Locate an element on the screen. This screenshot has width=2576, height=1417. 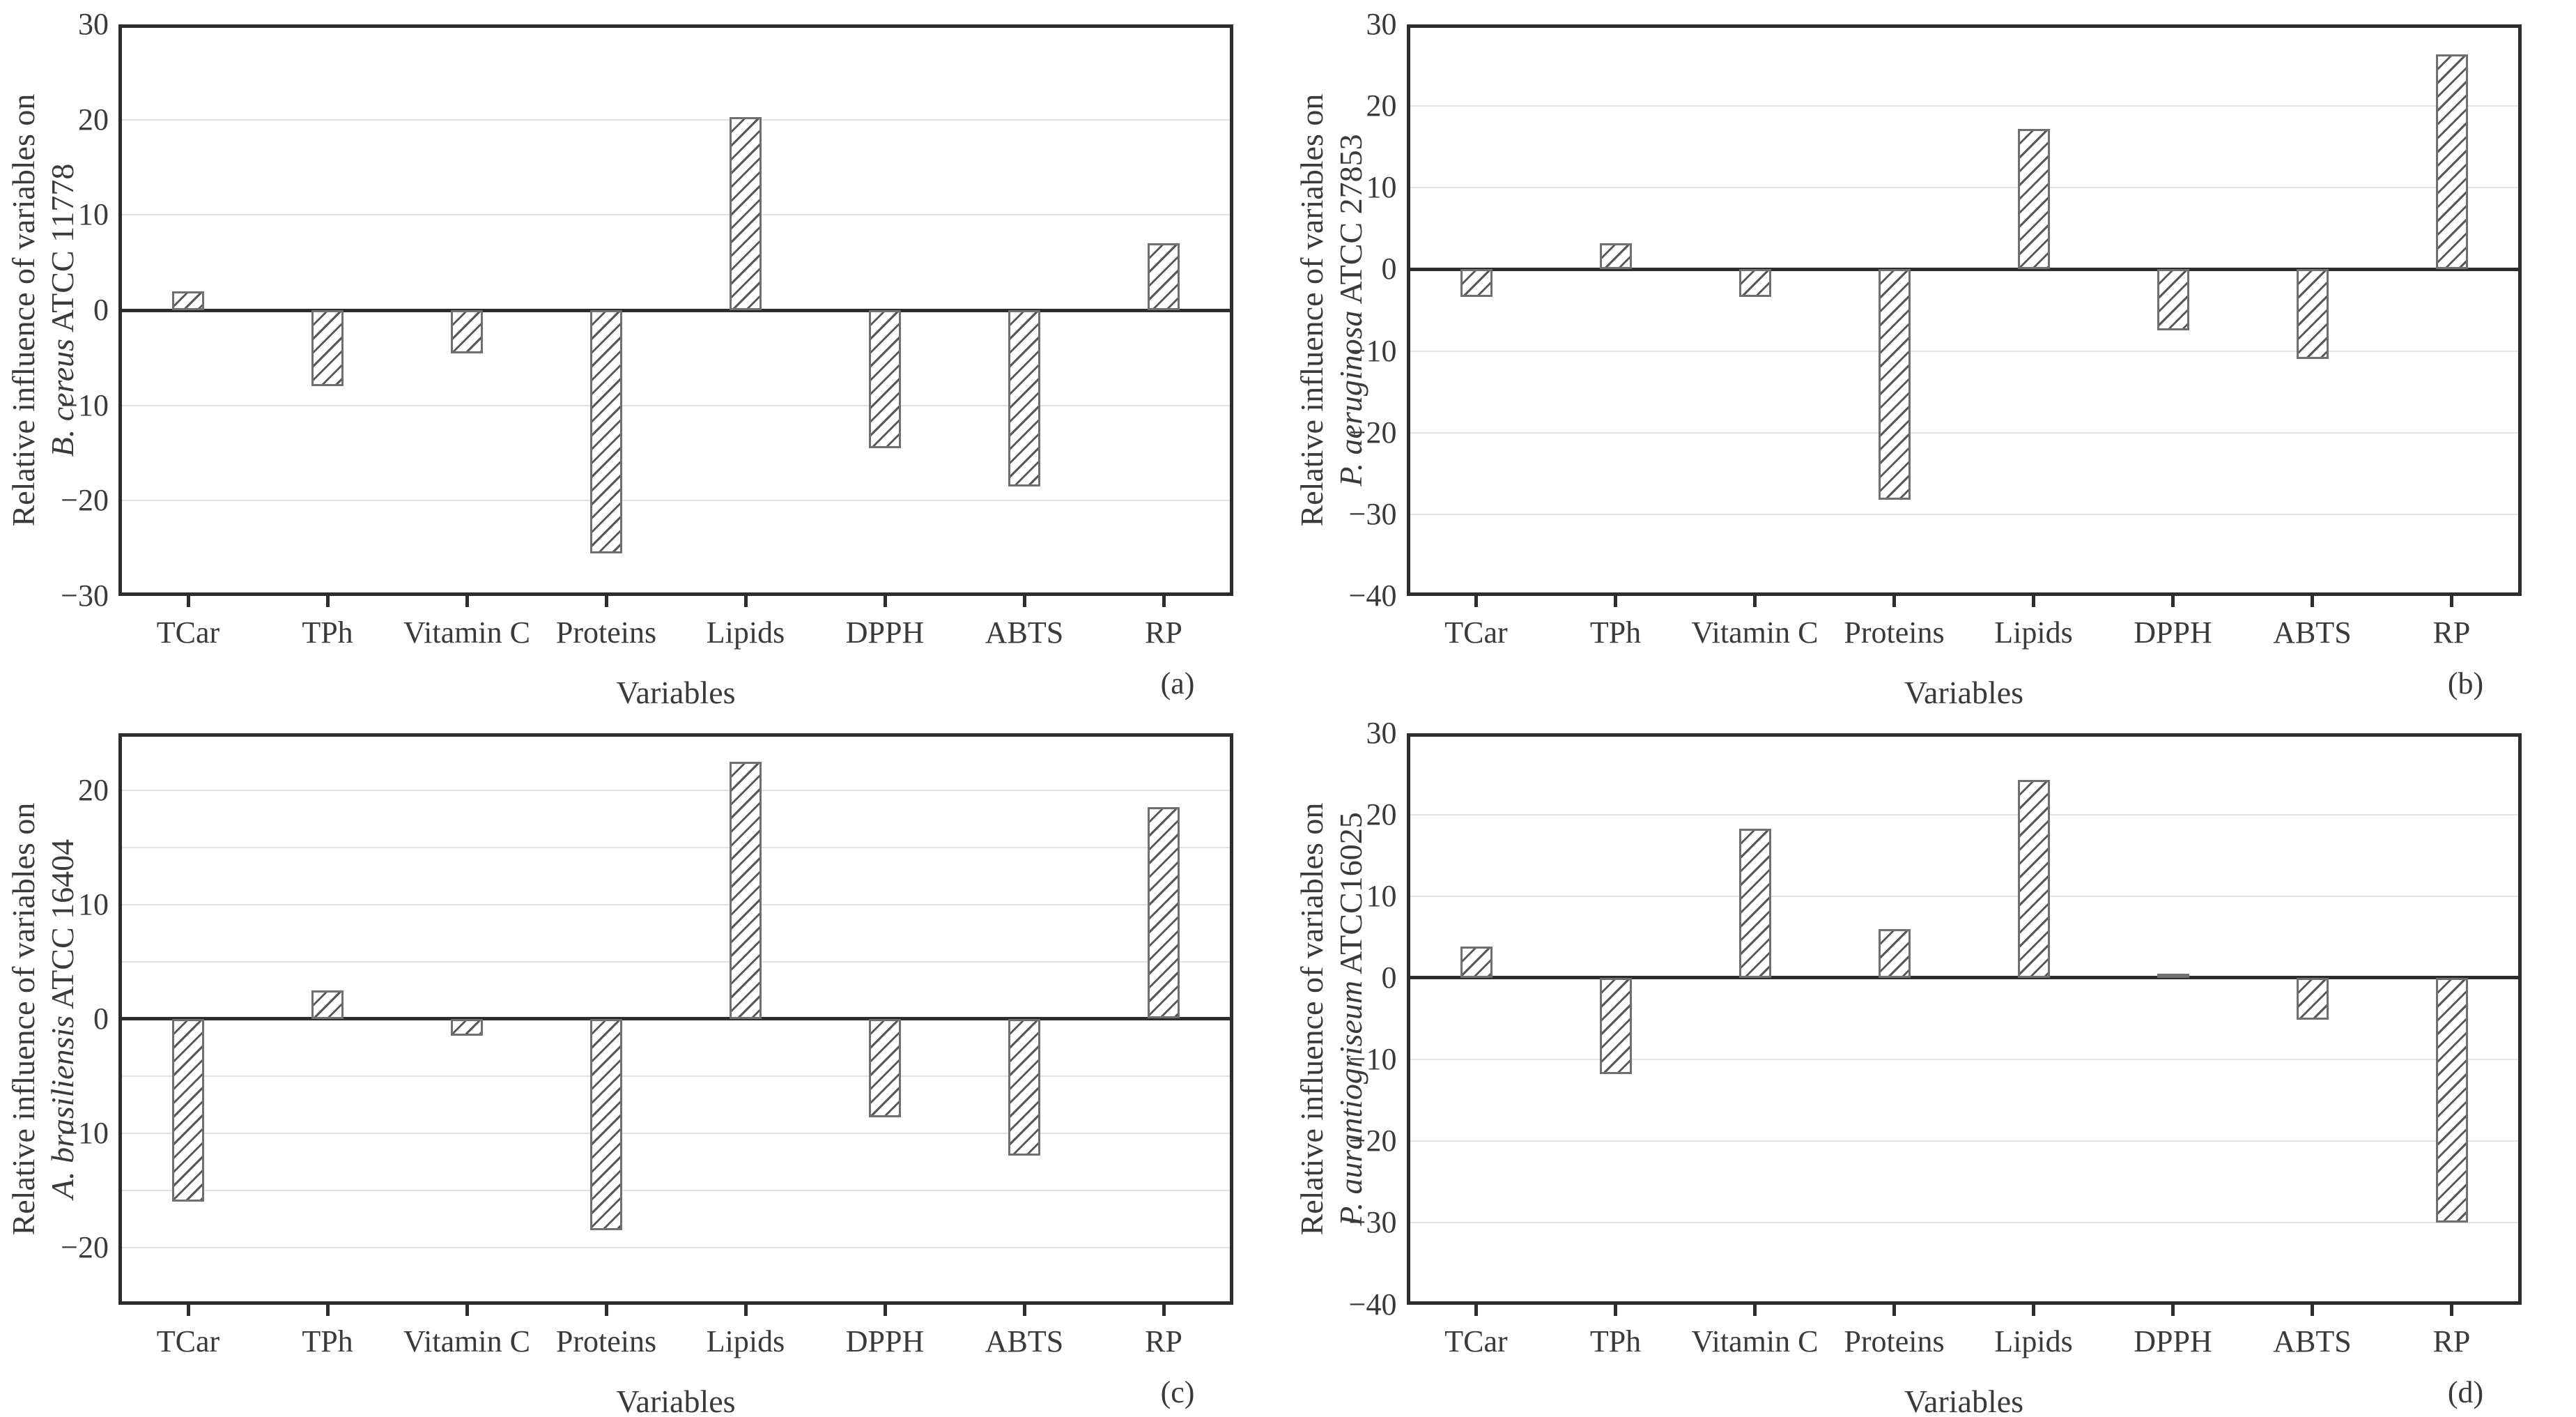
y-tick-label-−40: −40 is located at coordinates (1372, 1304).